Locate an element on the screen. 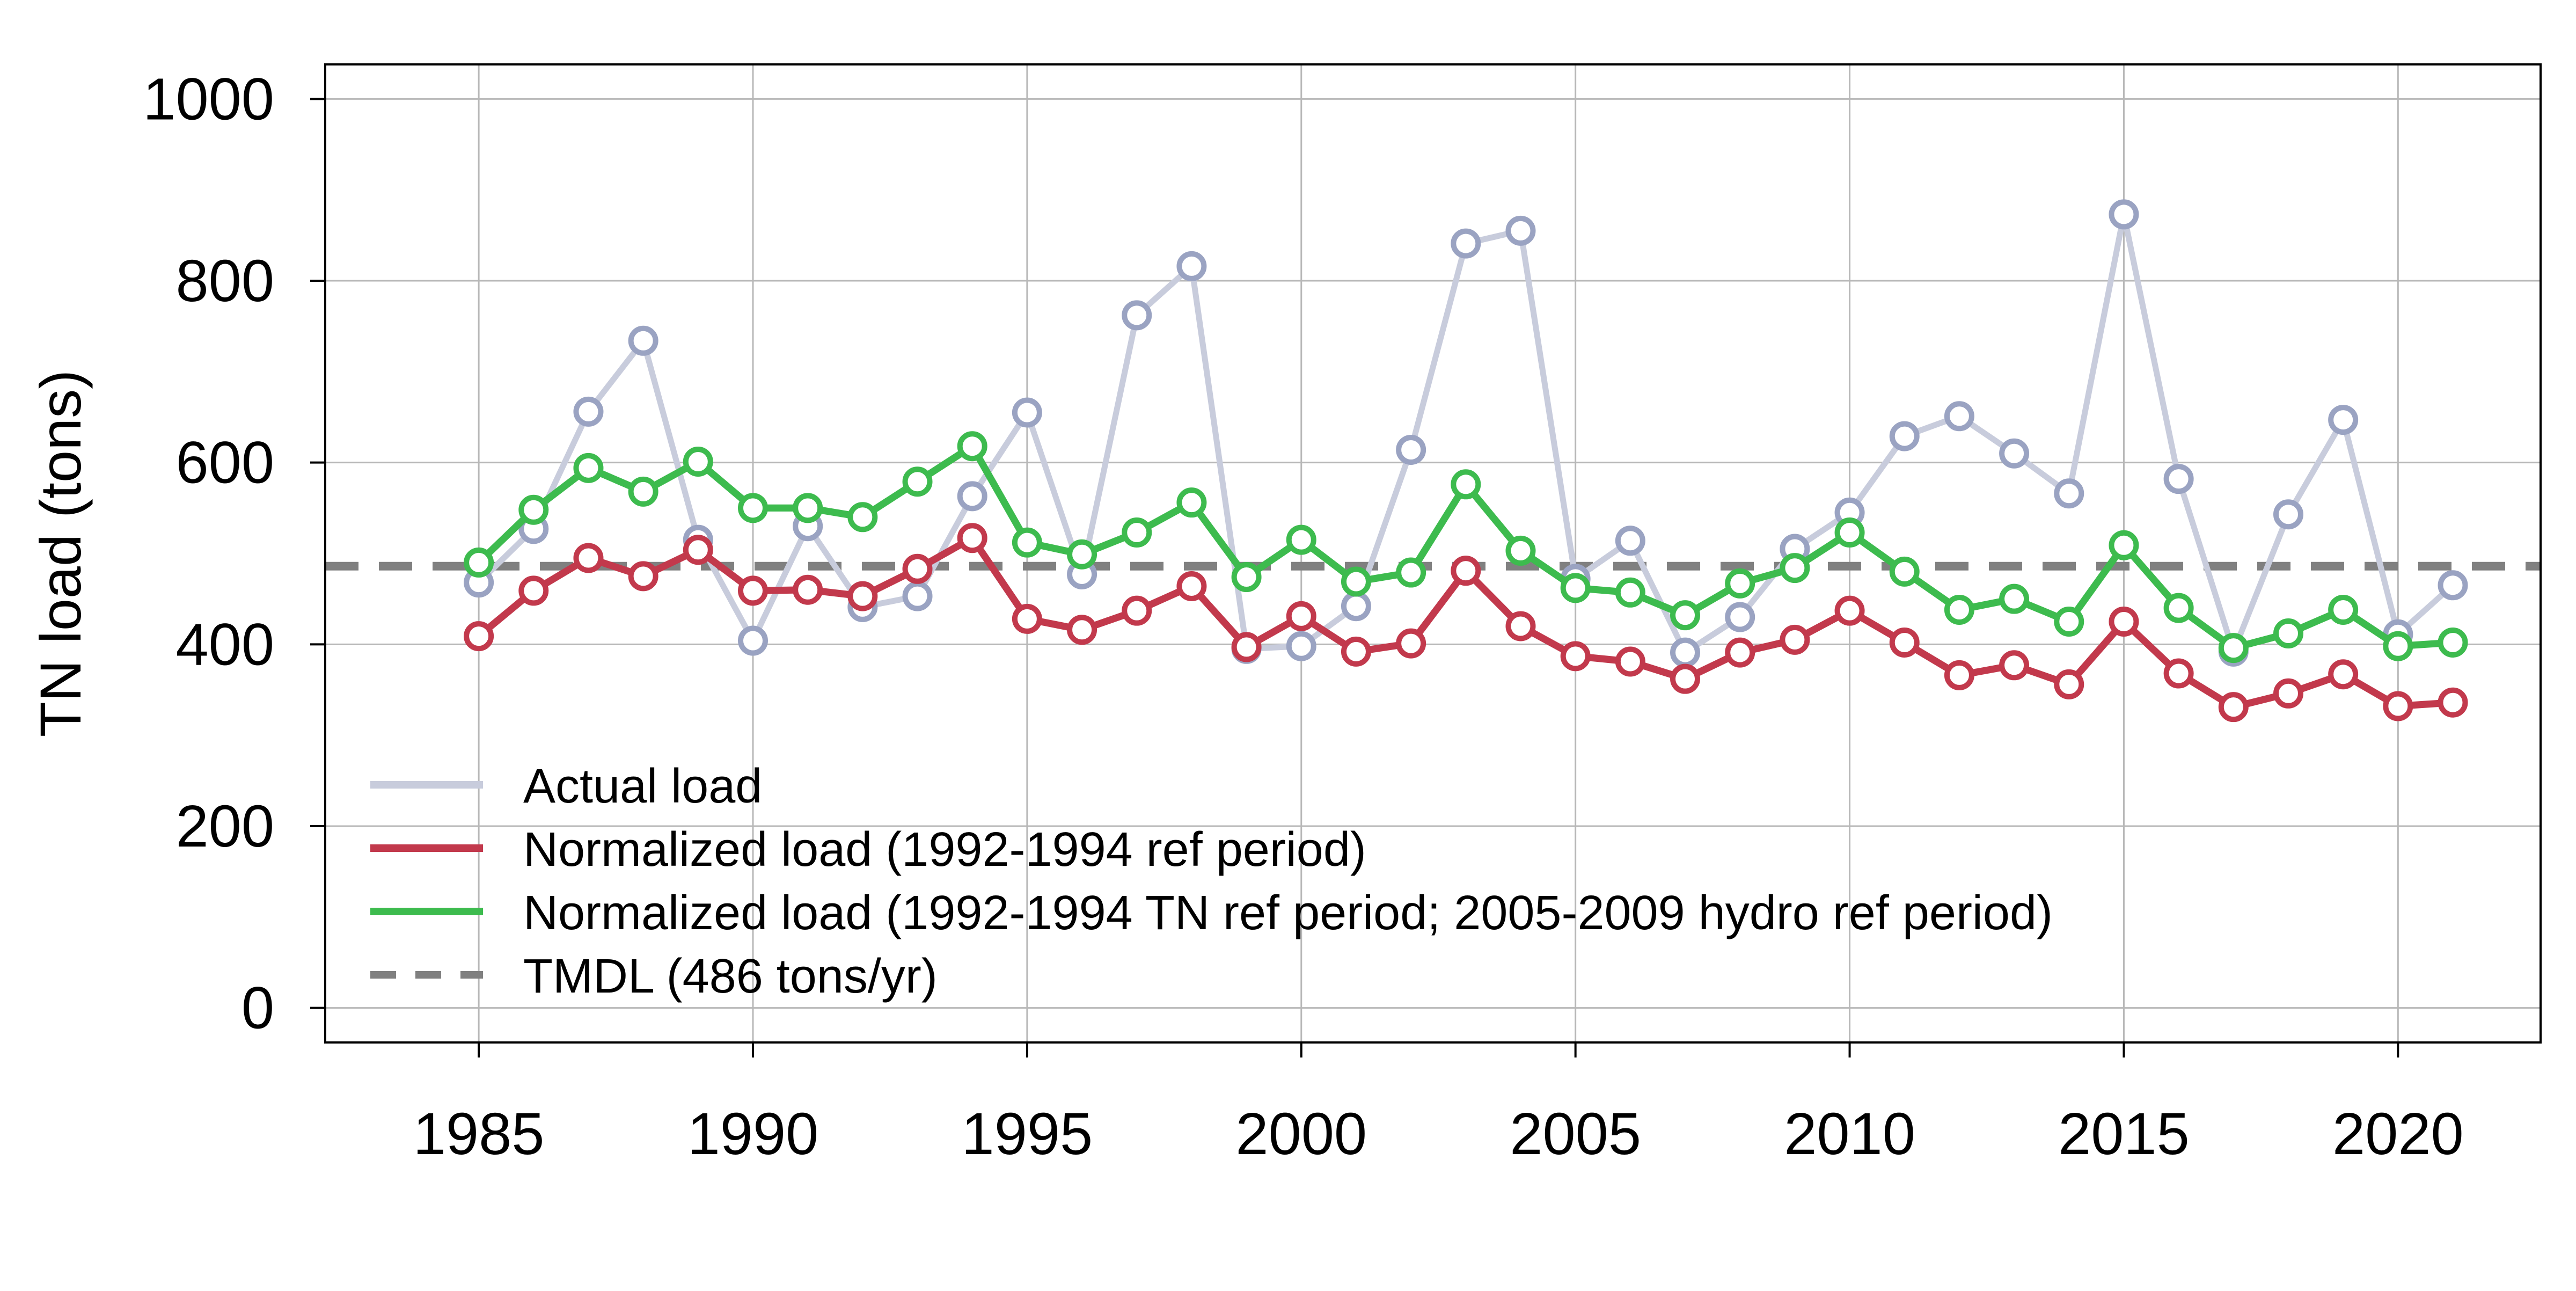 This screenshot has width=2576, height=1291. y-tick-label: 400 is located at coordinates (224, 644).